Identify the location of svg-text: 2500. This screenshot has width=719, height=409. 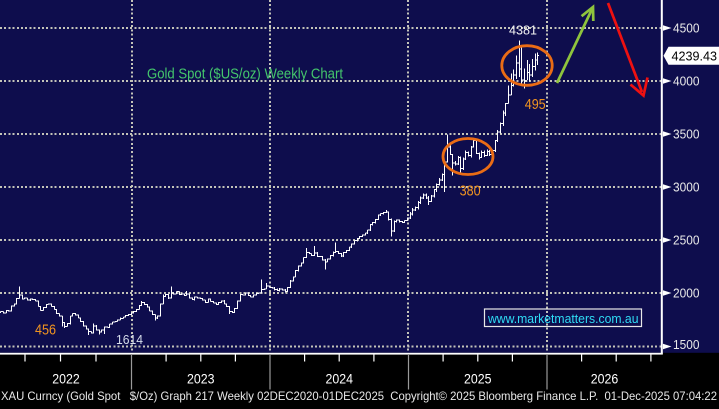
(686, 241).